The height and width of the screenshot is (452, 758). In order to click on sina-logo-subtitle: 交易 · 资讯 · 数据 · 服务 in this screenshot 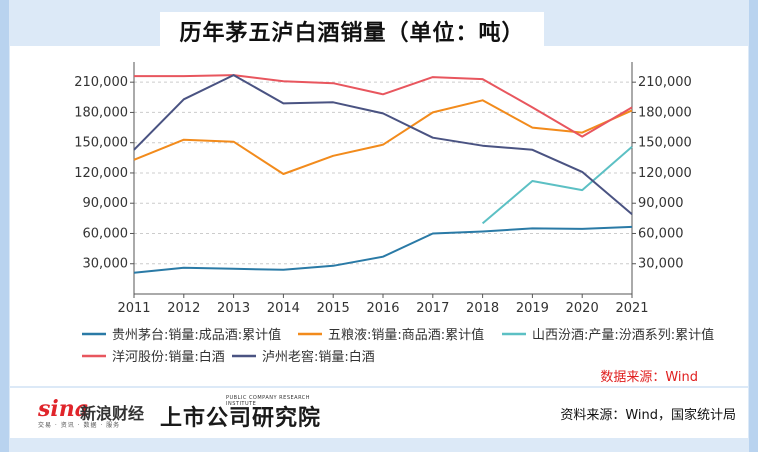, I will do `click(79, 425)`.